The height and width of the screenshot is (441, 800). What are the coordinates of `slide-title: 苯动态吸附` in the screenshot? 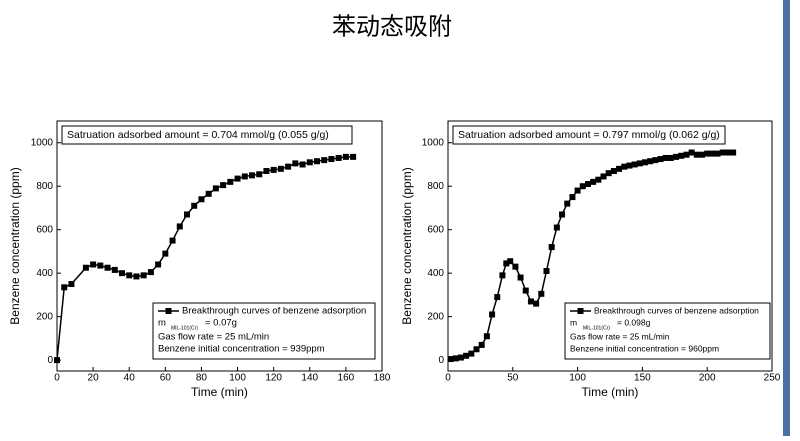 It's located at (392, 27).